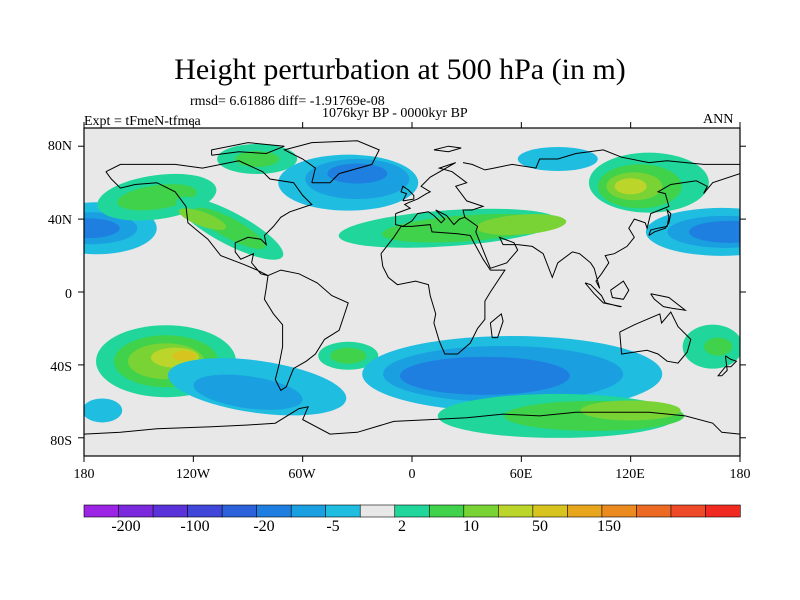  What do you see at coordinates (440, 194) in the screenshot?
I see `coast-europe` at bounding box center [440, 194].